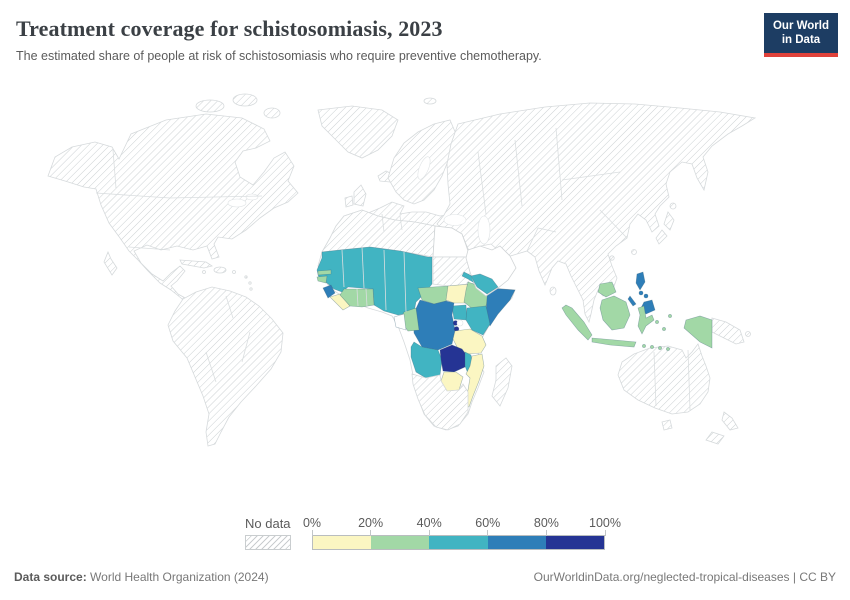 This screenshot has width=850, height=600. Describe the element at coordinates (268, 542) in the screenshot. I see `legend-no-data-swatch` at that location.